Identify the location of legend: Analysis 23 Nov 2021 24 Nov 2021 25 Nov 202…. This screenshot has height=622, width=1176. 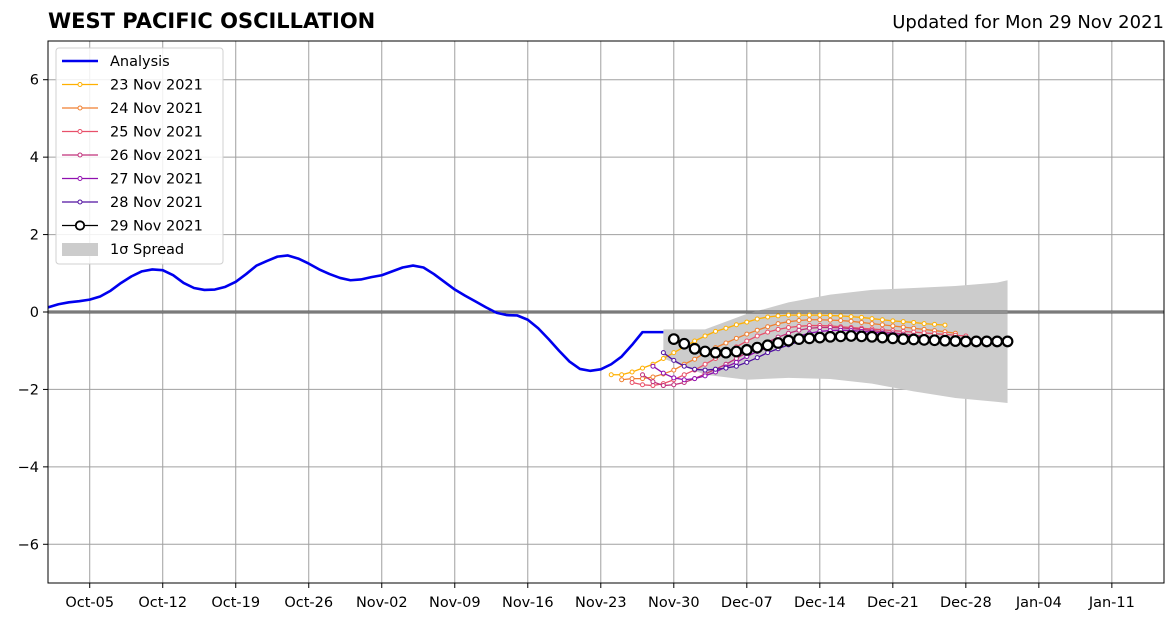
(139, 156).